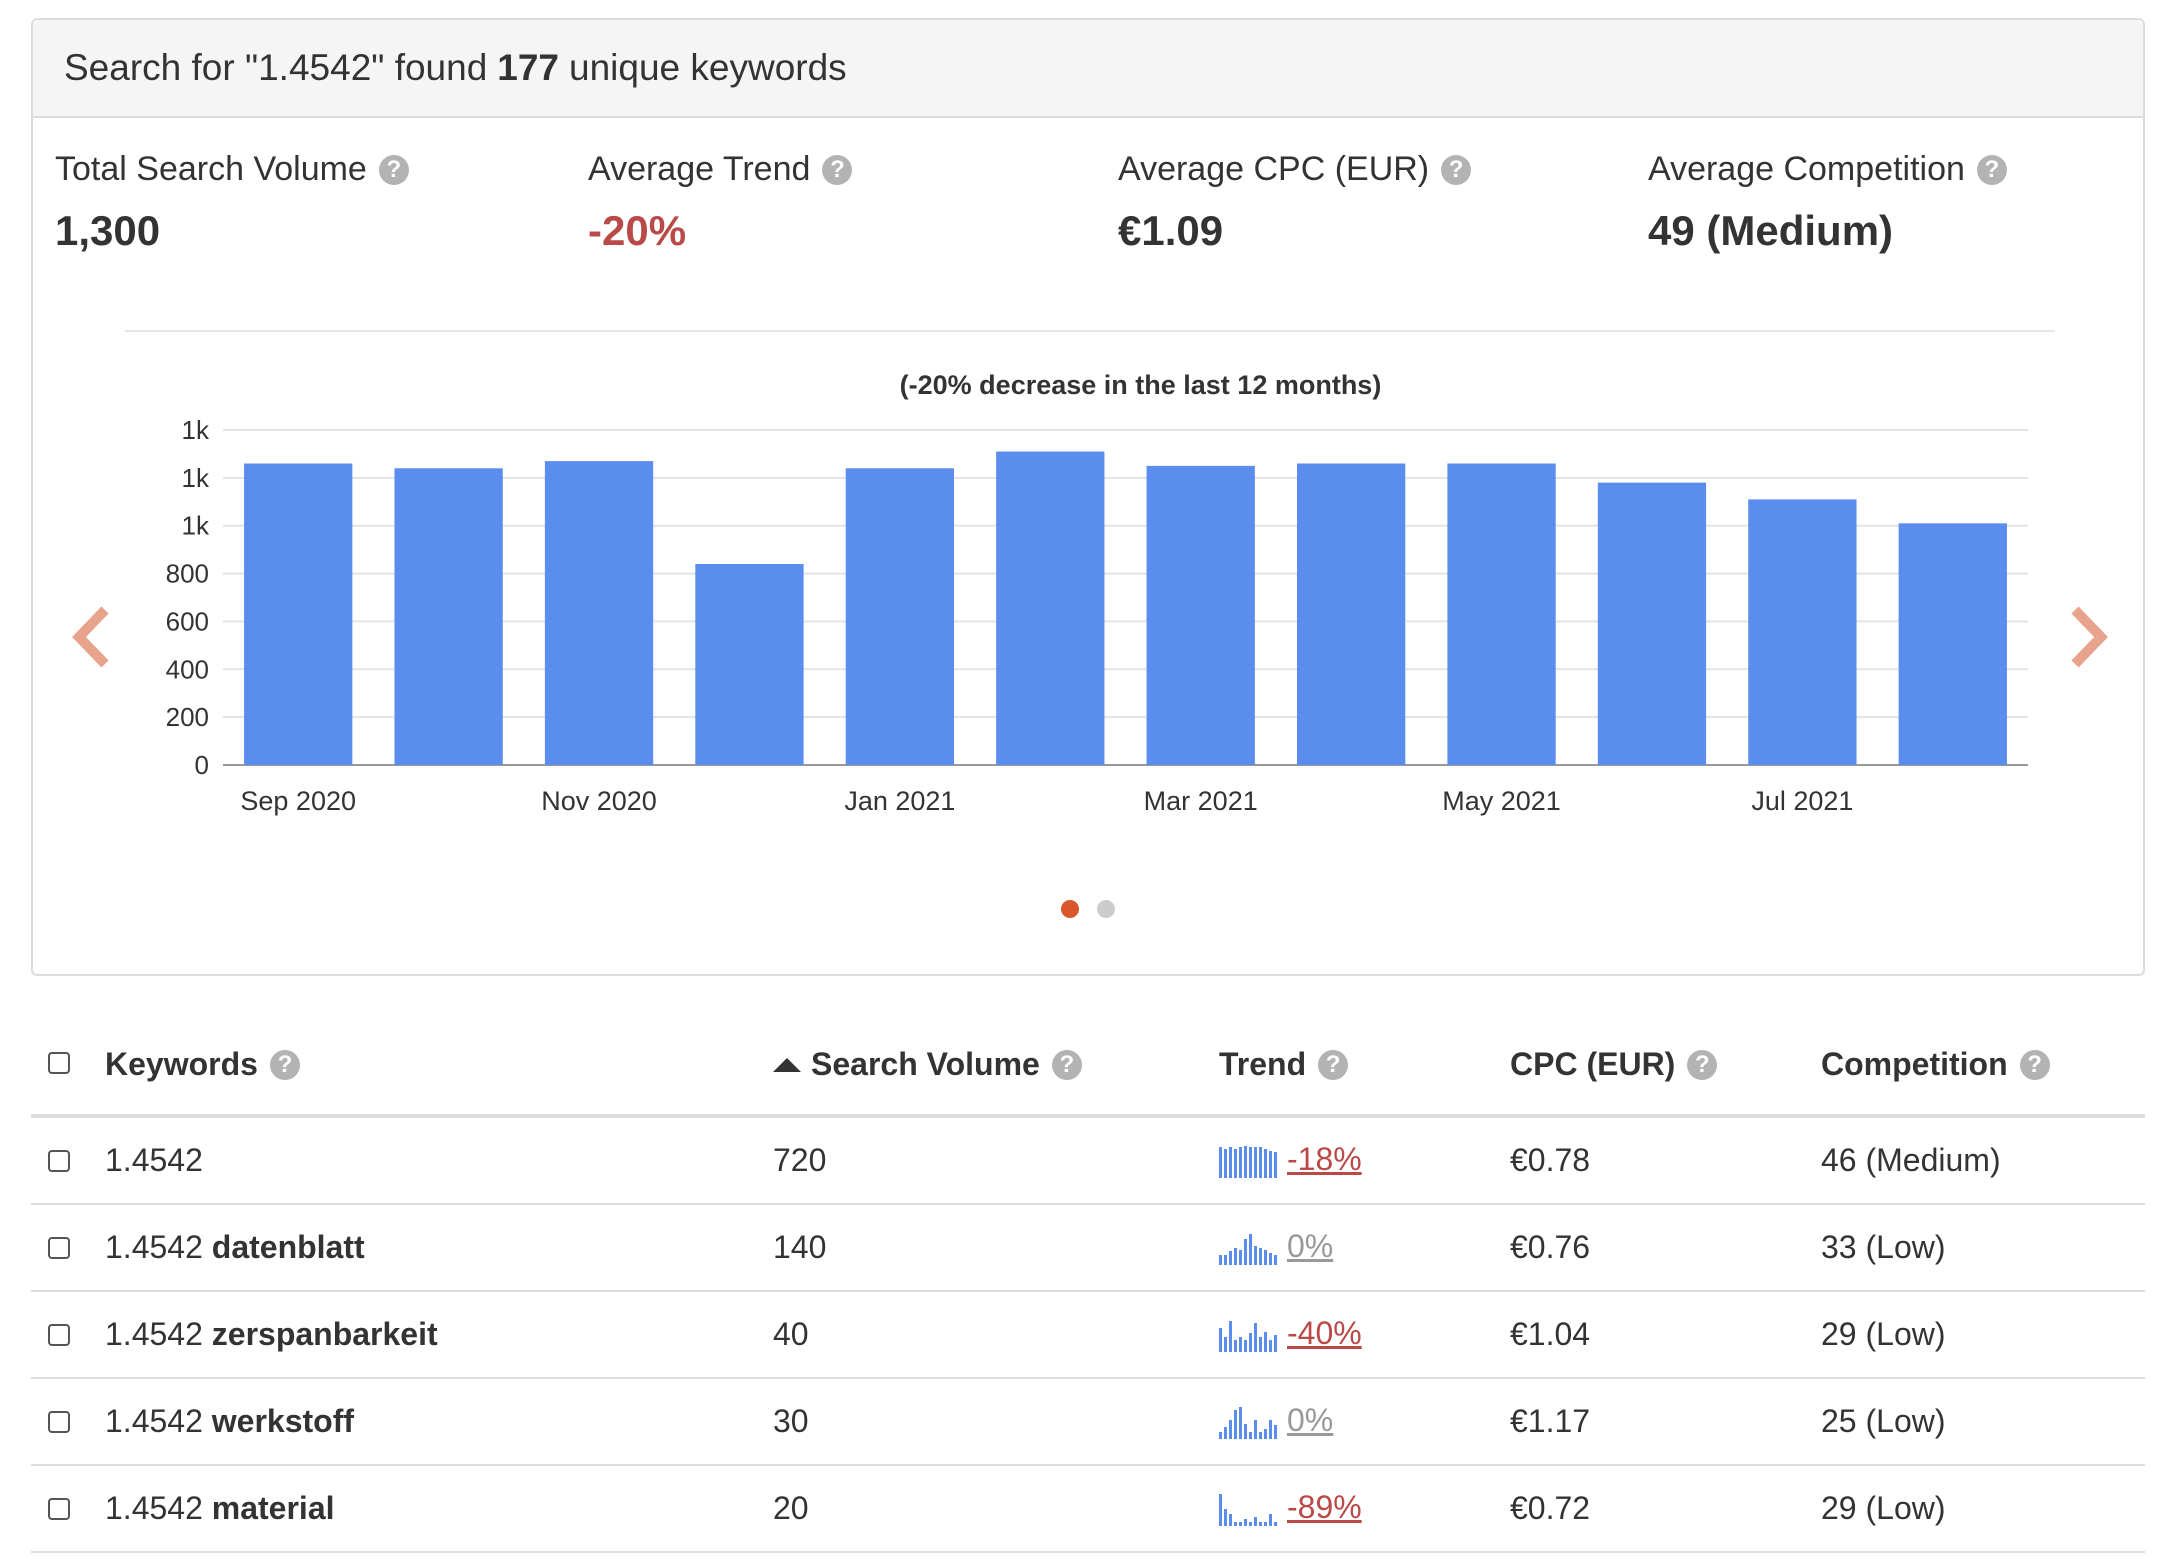  I want to click on heading-prefix: Search for "1.4542" found, so click(276, 67).